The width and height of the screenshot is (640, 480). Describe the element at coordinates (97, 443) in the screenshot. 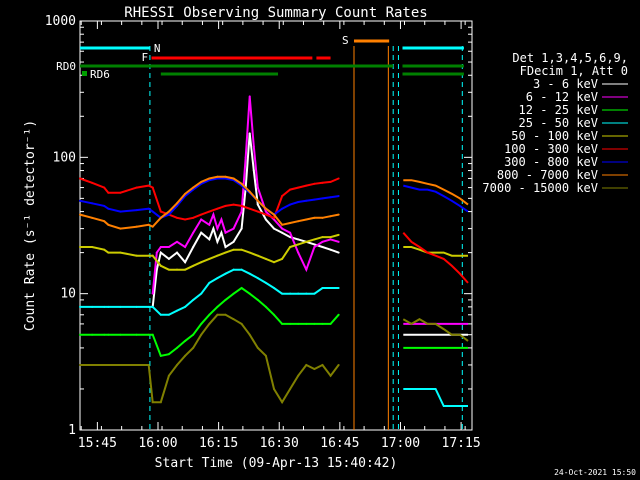

I see `x-tick-label: 15:45` at that location.